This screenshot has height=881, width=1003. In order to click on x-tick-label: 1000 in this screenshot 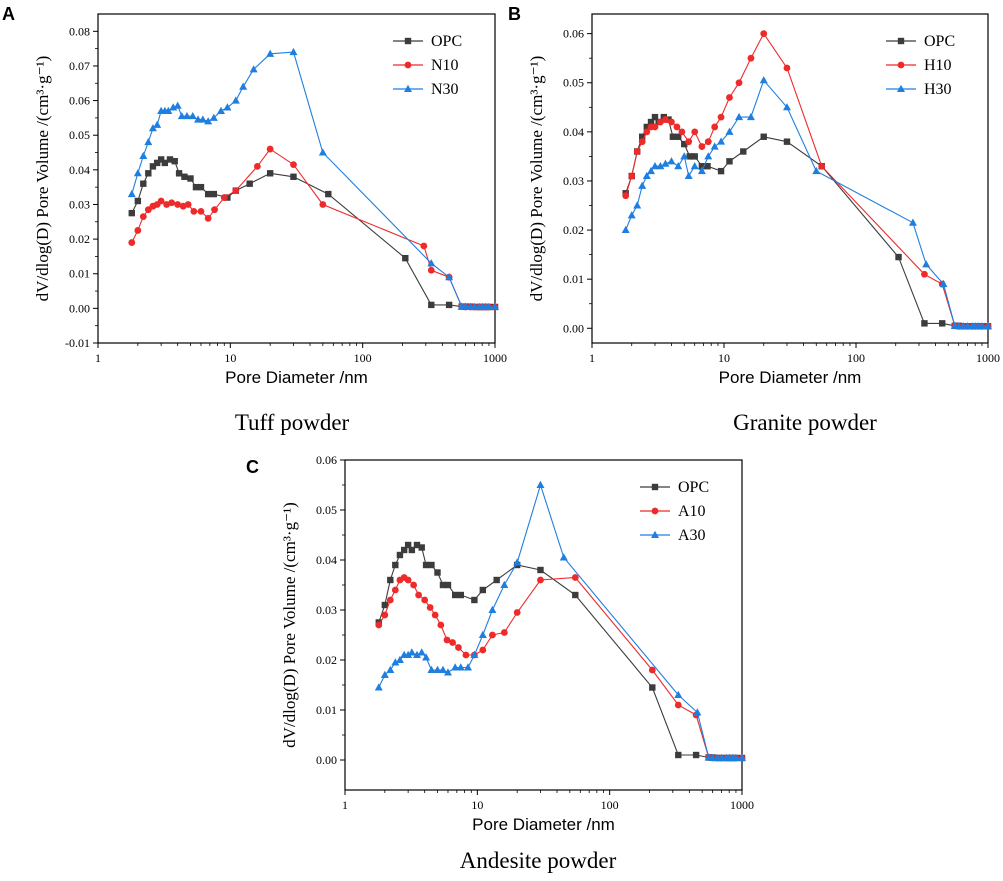, I will do `click(742, 805)`.